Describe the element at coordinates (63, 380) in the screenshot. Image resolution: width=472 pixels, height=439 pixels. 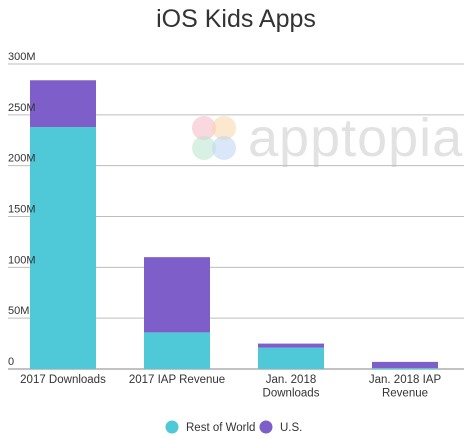
I see `x-category-label: 2017 Downloads` at that location.